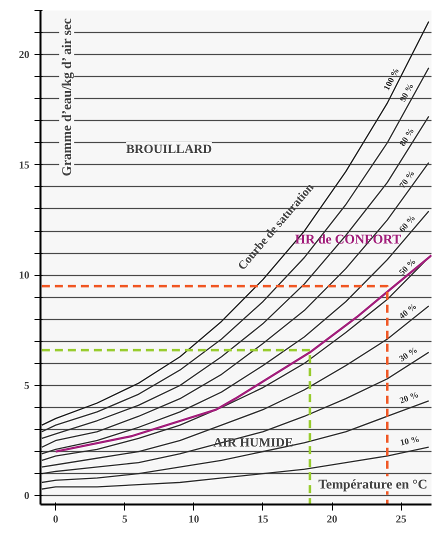 The image size is (439, 534). I want to click on text: 10 %, so click(409, 441).